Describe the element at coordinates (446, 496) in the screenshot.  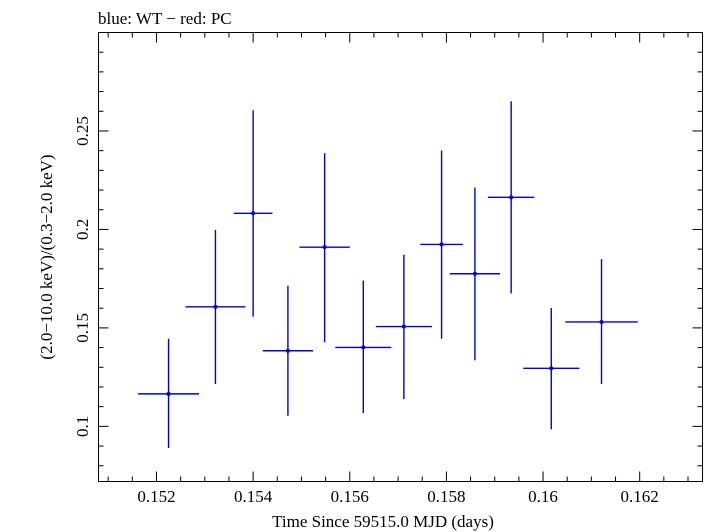
I see `x-tick-label: 0.158` at that location.